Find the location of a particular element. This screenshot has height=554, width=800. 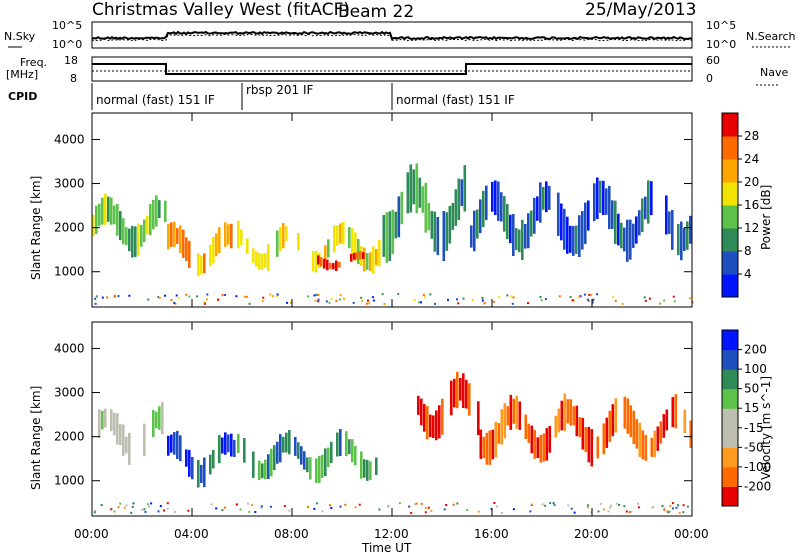

x-axis-label: Time UT is located at coordinates (386, 547).